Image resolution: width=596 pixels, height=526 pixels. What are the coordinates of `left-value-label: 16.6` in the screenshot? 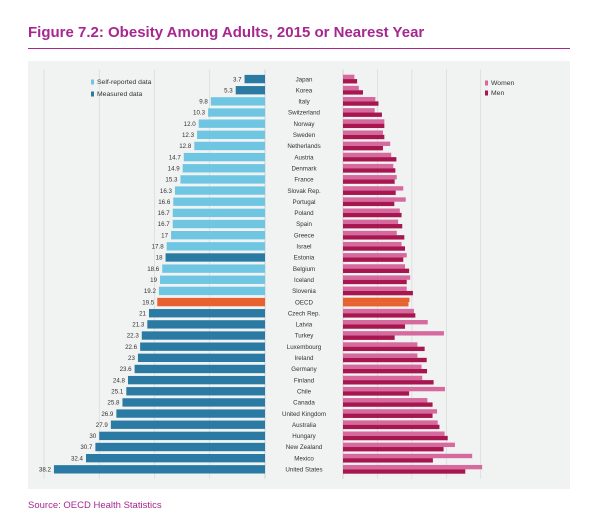 It's located at (164, 202).